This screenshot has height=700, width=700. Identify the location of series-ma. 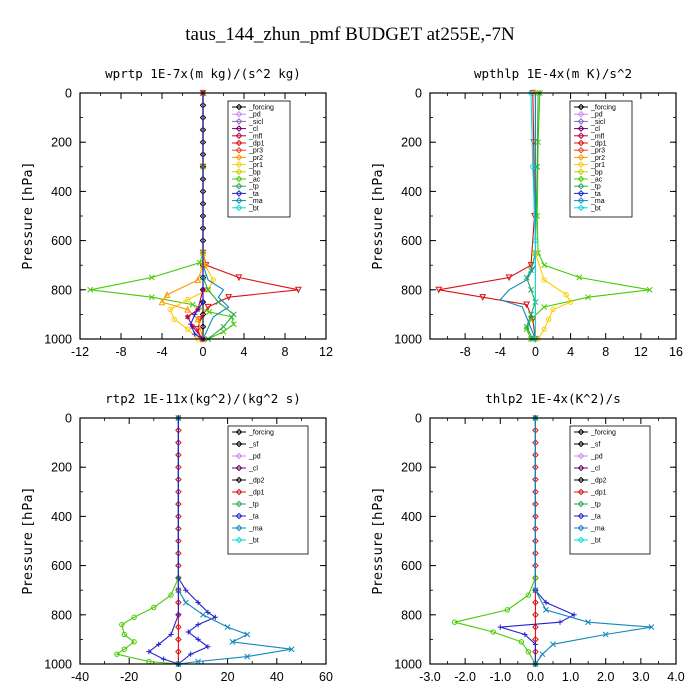
(593, 541).